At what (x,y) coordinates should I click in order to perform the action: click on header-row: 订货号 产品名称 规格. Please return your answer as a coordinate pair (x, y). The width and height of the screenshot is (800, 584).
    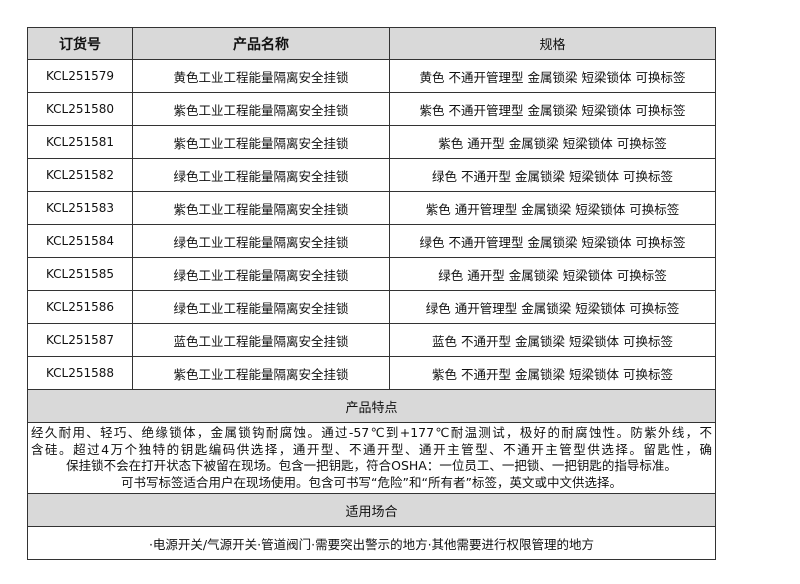
    Looking at the image, I should click on (371, 43).